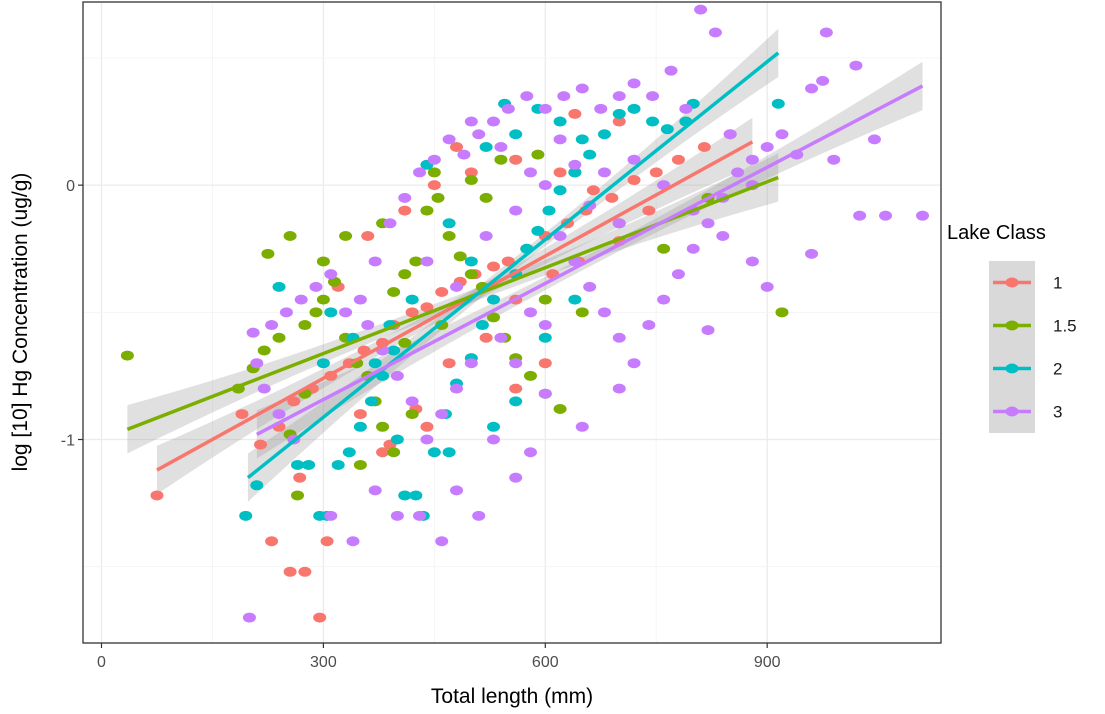  Describe the element at coordinates (439, 657) in the screenshot. I see `x-axis-ticks: 0 300 600 900` at that location.